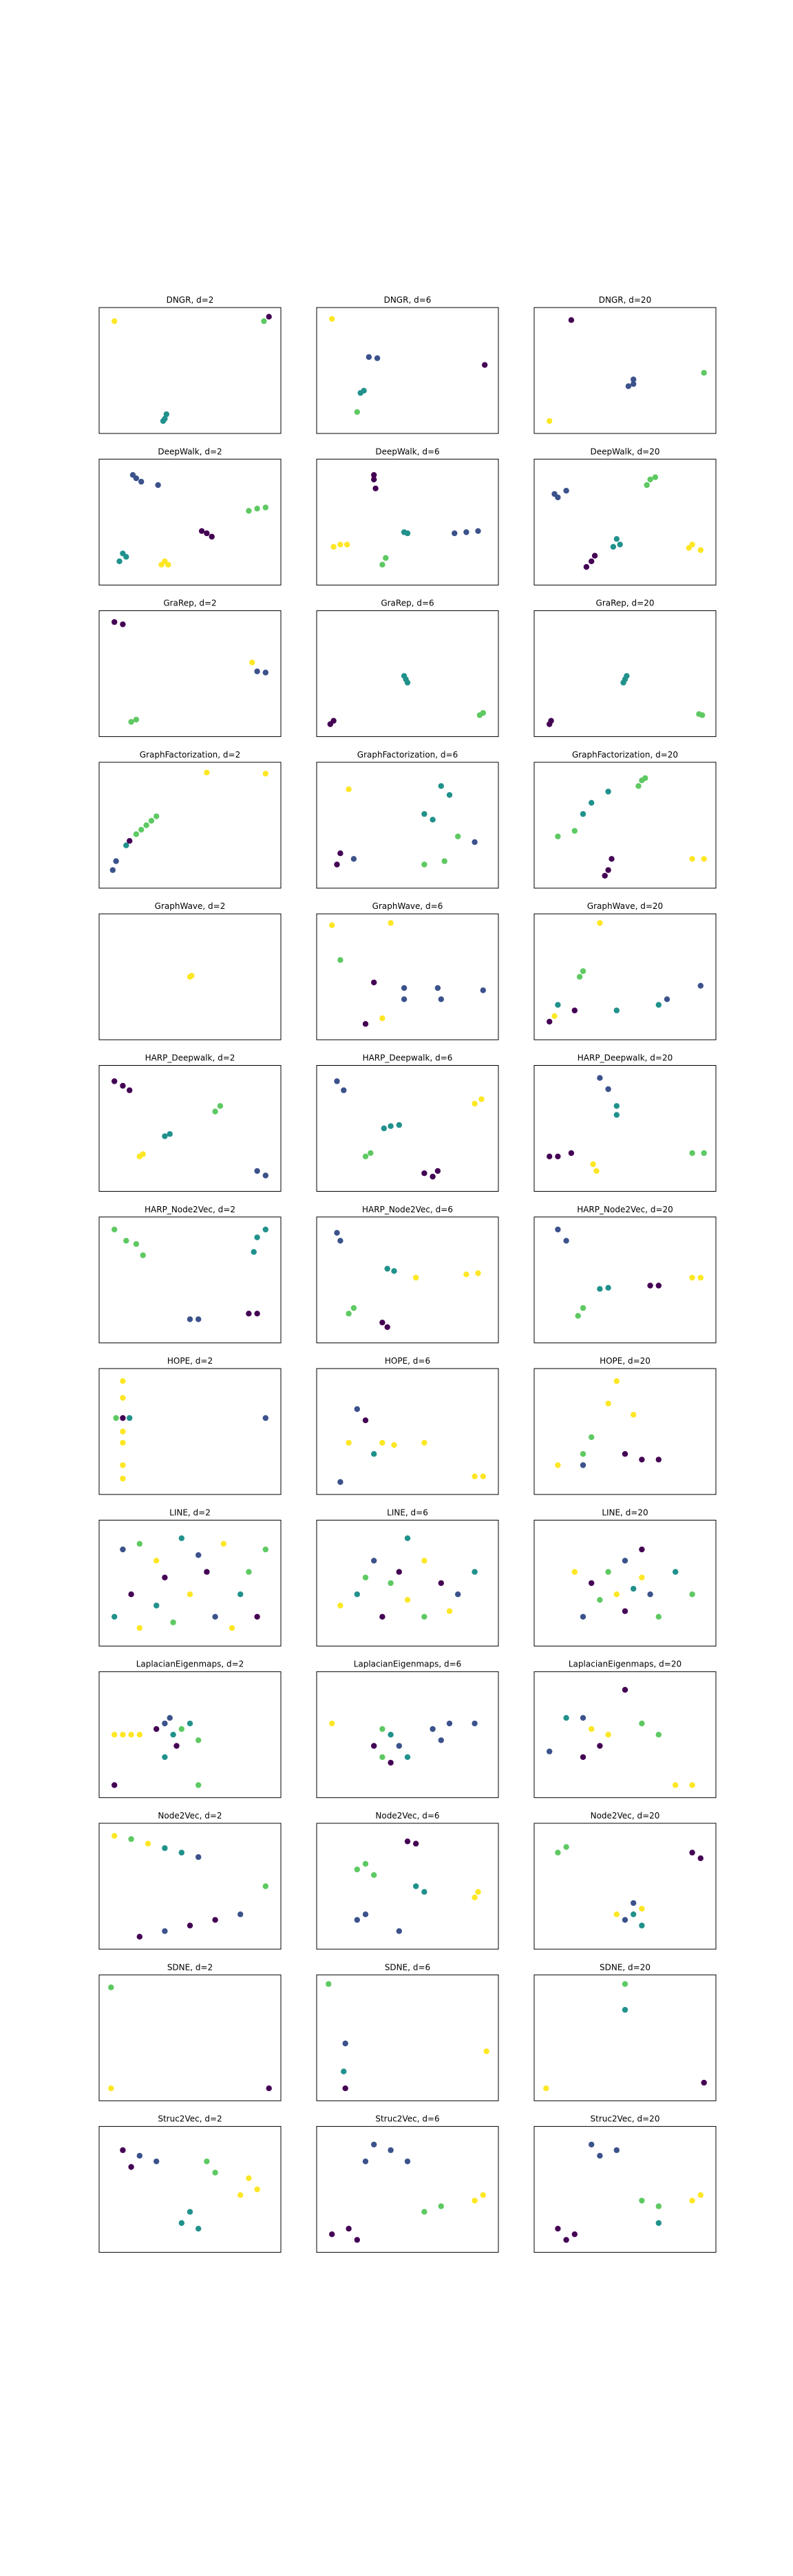 This screenshot has width=793, height=2576. Describe the element at coordinates (190, 1512) in the screenshot. I see `panel-title: LINE, d=2` at that location.